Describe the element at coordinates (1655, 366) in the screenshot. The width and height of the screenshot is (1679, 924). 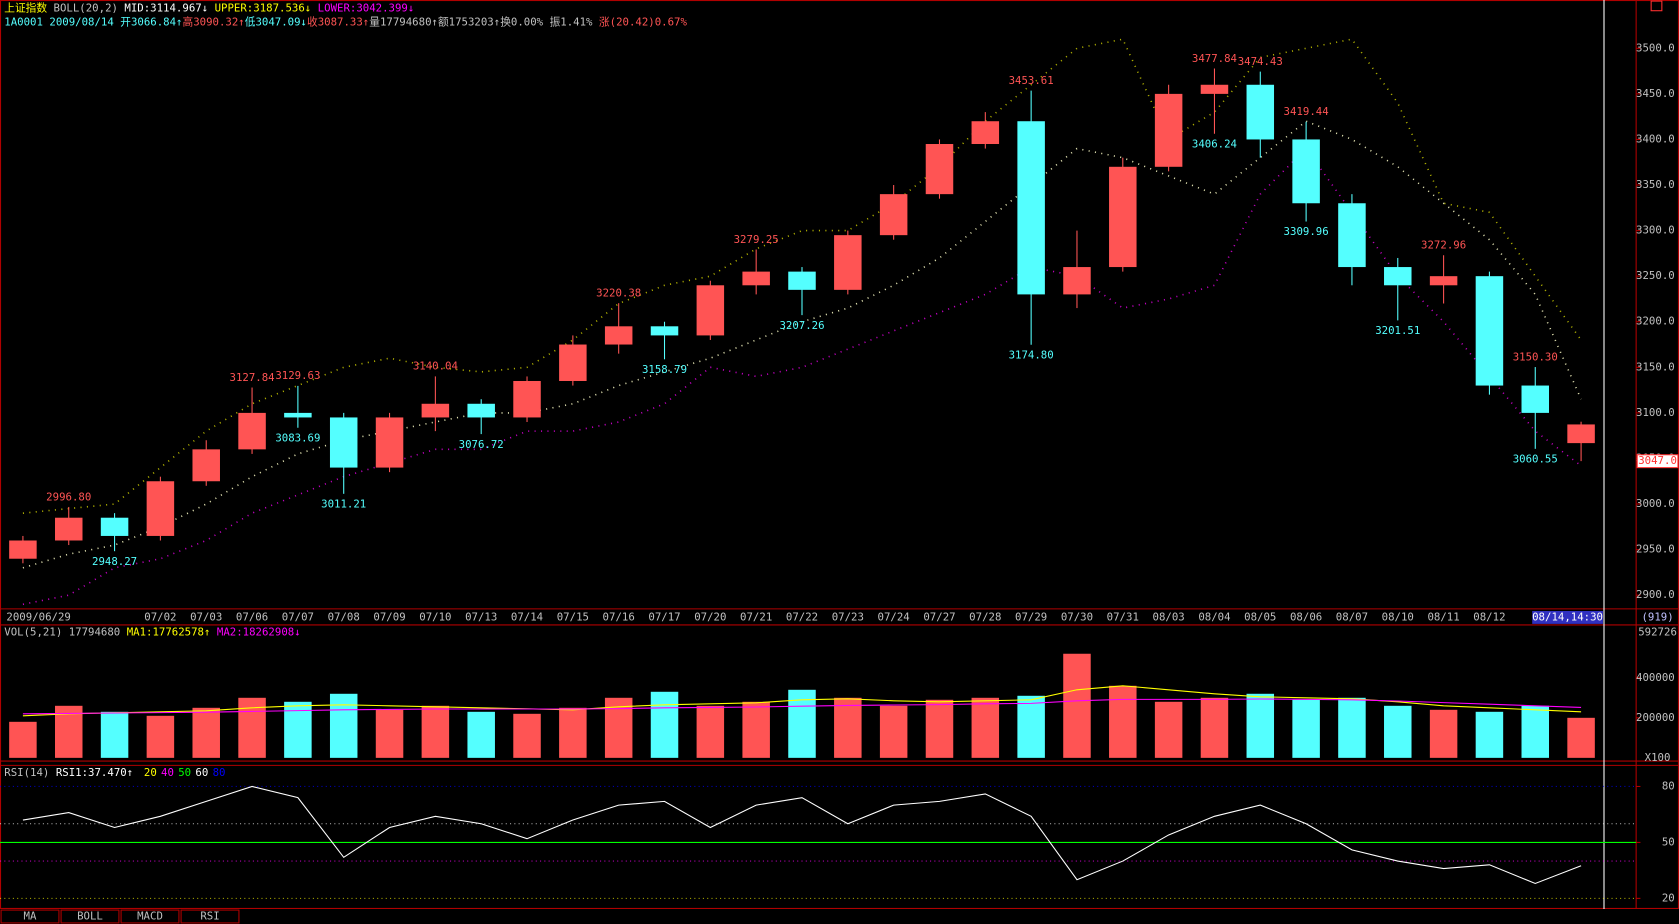
I see `y-tick-label: 3150.0` at that location.